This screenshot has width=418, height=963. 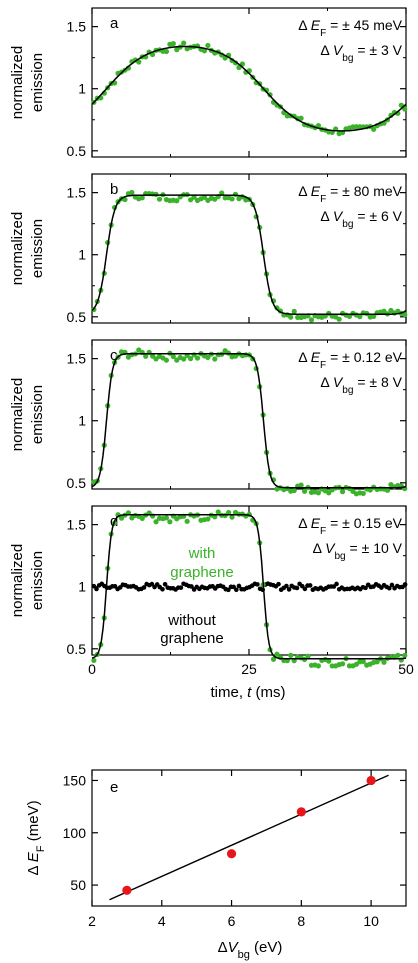 I want to click on xtick-label: 0, so click(x=92, y=669).